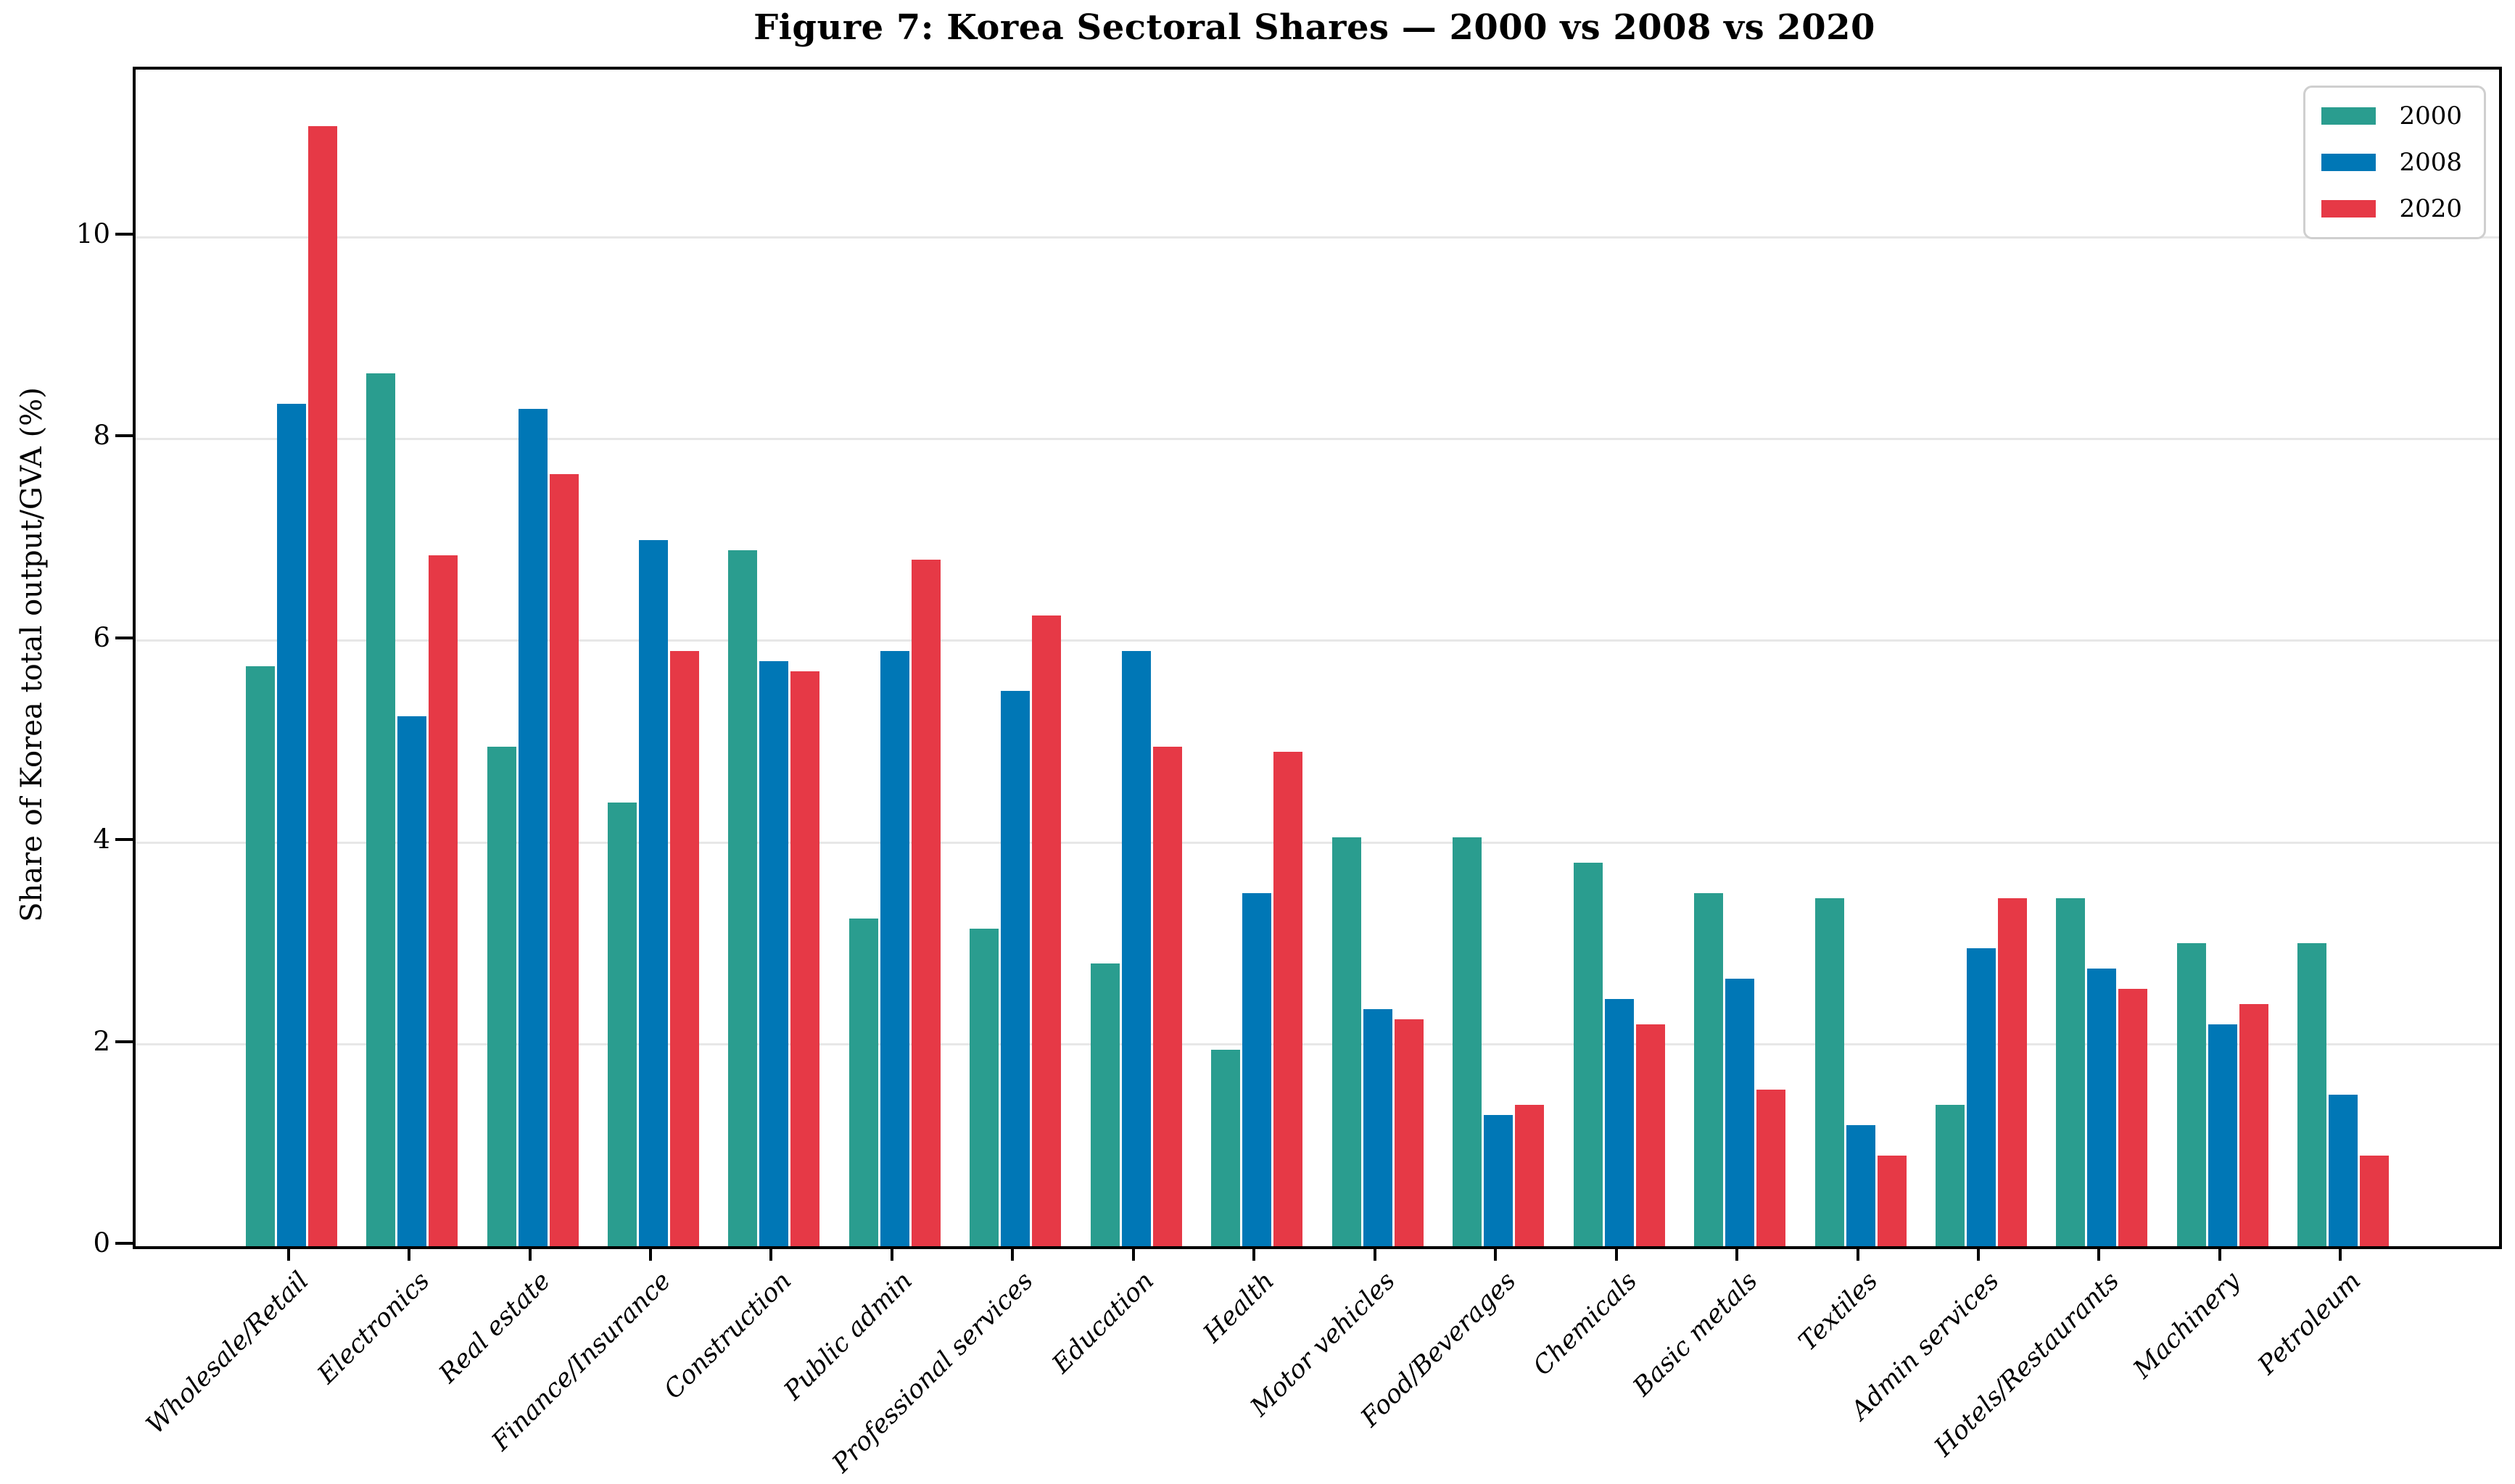 Image resolution: width=2515 pixels, height=1484 pixels. I want to click on x-tick-label-public-admin: Public admin, so click(848, 1336).